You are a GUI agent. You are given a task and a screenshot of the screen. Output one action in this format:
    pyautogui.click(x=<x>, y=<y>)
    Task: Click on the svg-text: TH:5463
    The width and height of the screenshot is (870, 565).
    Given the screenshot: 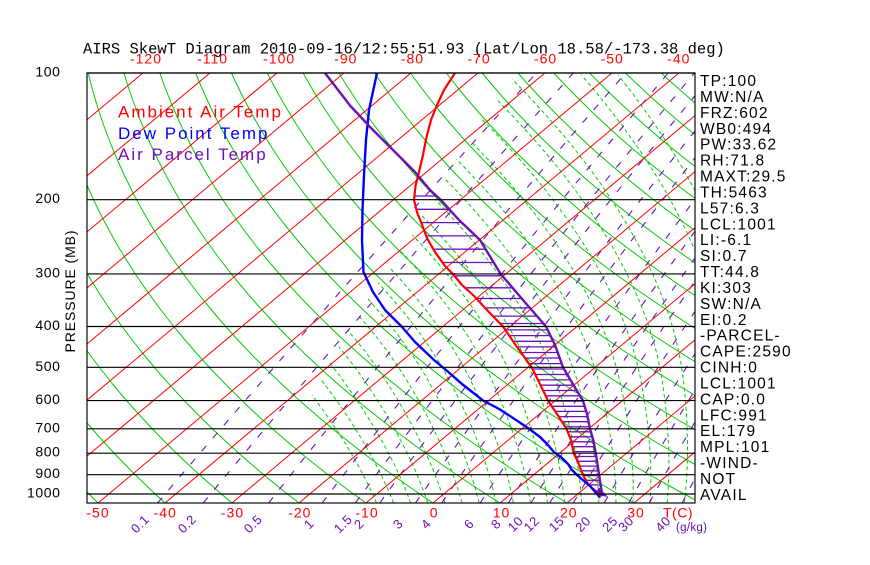 What is the action you would take?
    pyautogui.click(x=734, y=192)
    